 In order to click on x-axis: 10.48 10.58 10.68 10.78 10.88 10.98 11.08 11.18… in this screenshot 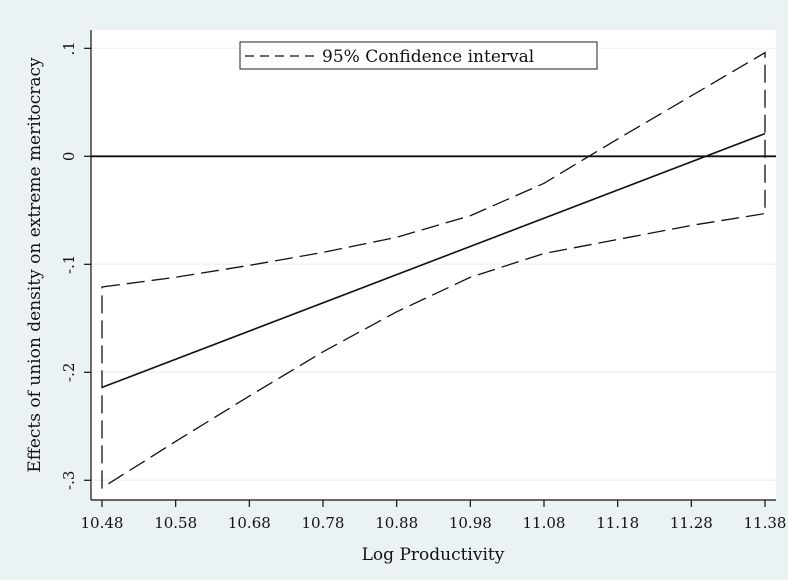, I will do `click(434, 515)`.